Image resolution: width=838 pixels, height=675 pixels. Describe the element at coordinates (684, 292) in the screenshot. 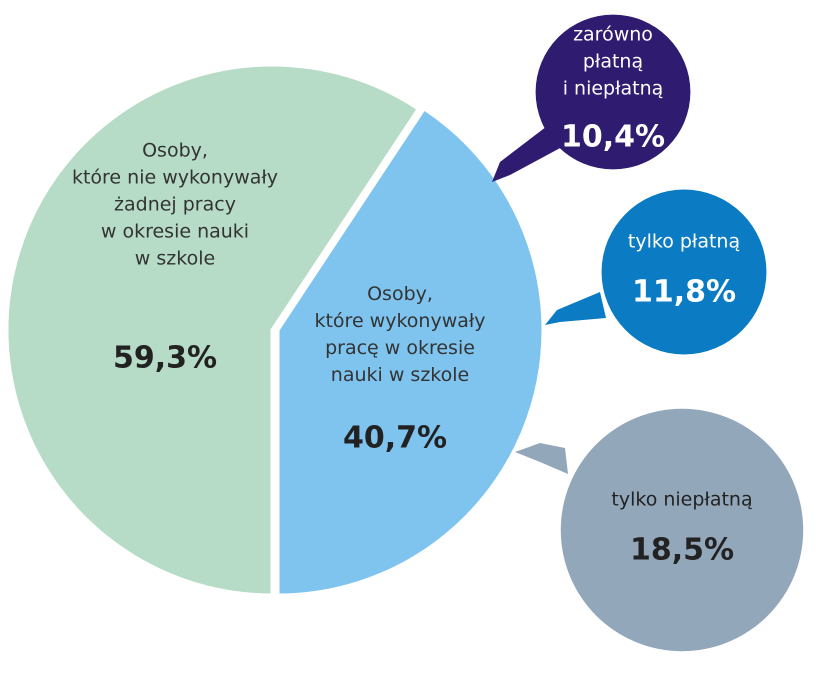

I see `value-label: 11,8%` at that location.